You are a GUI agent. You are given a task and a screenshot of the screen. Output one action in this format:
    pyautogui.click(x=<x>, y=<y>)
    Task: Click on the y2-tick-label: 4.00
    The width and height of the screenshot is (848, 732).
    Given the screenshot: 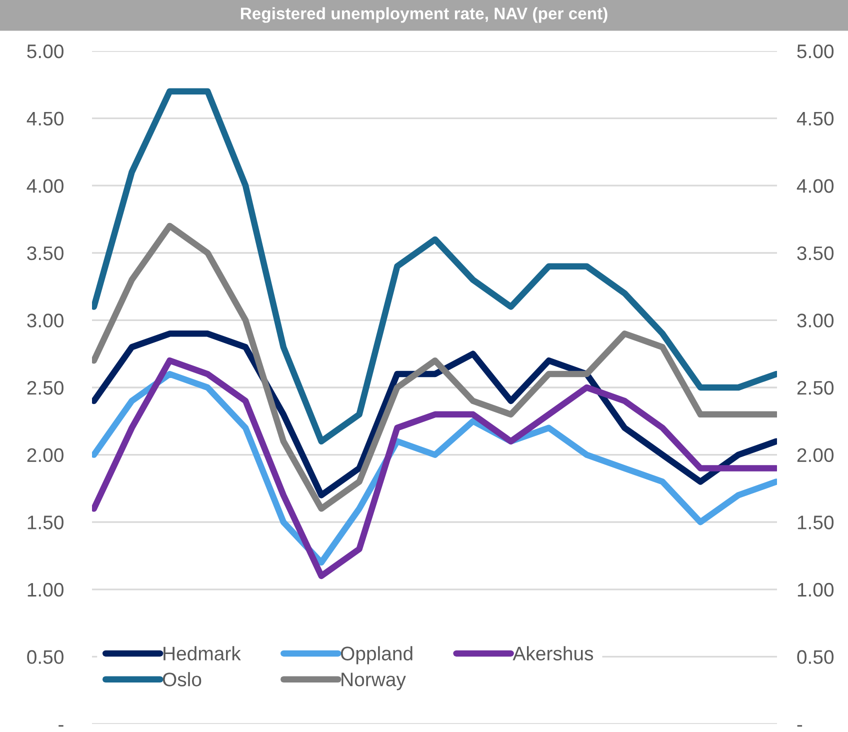 What is the action you would take?
    pyautogui.click(x=815, y=186)
    